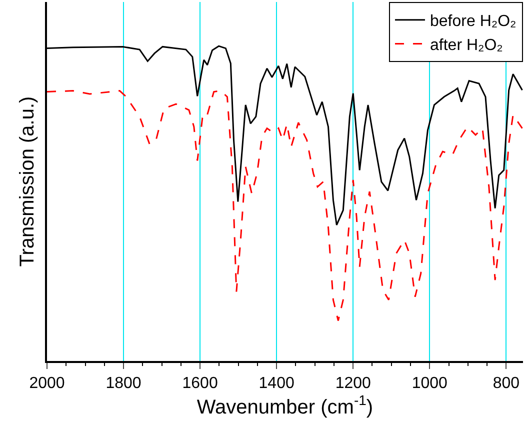 Image resolution: width=525 pixels, height=424 pixels. What do you see at coordinates (353, 383) in the screenshot?
I see `x-tick-label: 1200` at bounding box center [353, 383].